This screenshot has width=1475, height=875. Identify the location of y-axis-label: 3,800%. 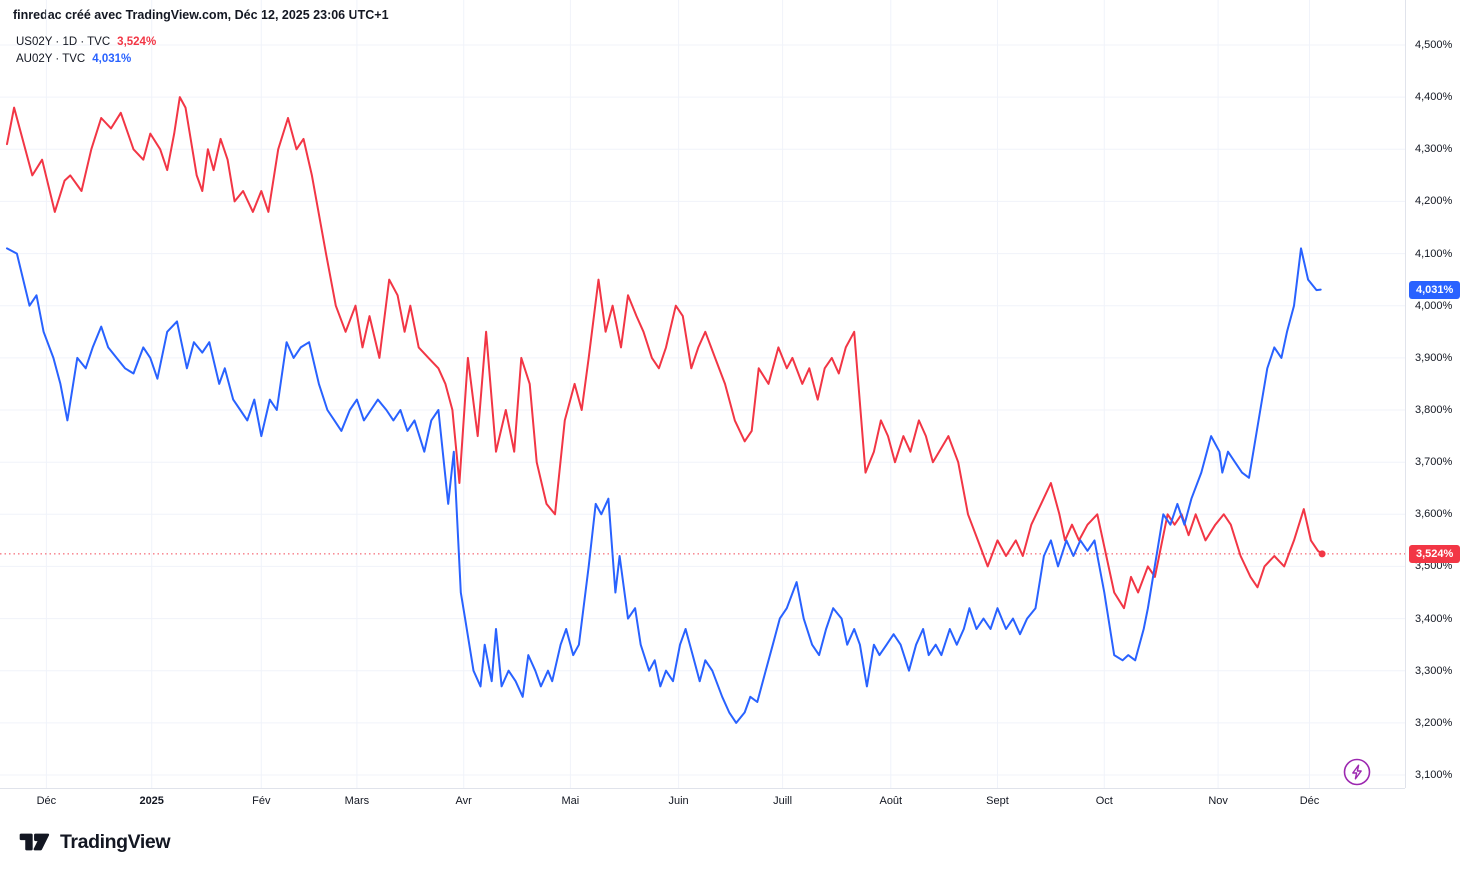
(1434, 410).